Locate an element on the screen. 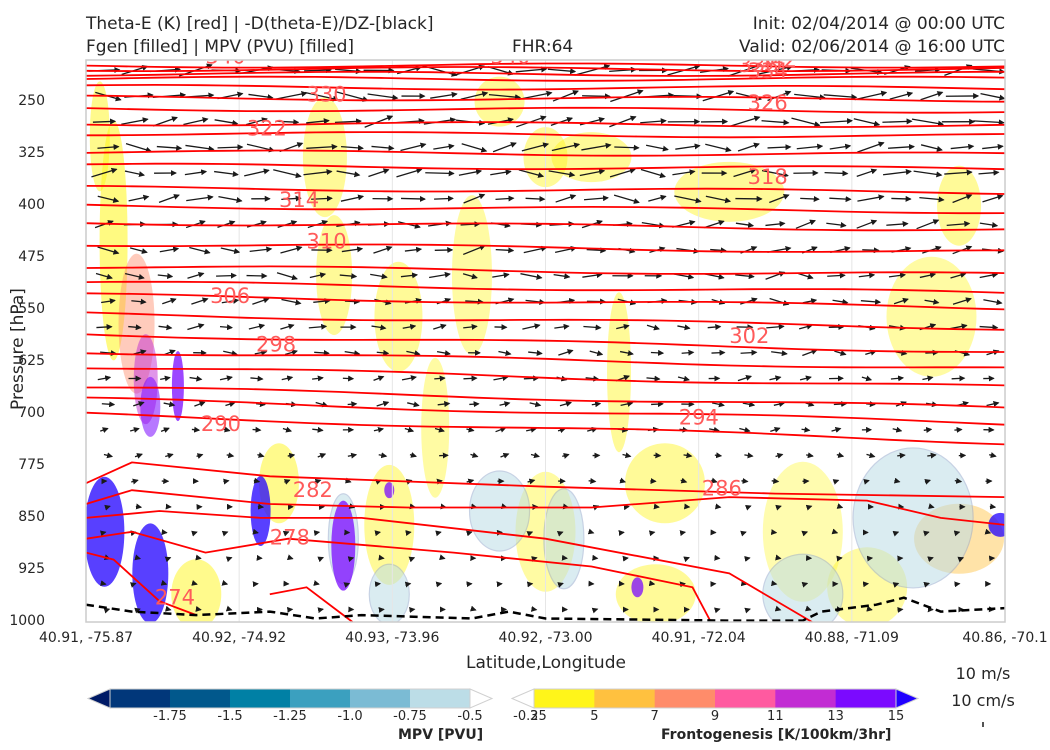  colorbar-tick-label: 11 is located at coordinates (775, 716).